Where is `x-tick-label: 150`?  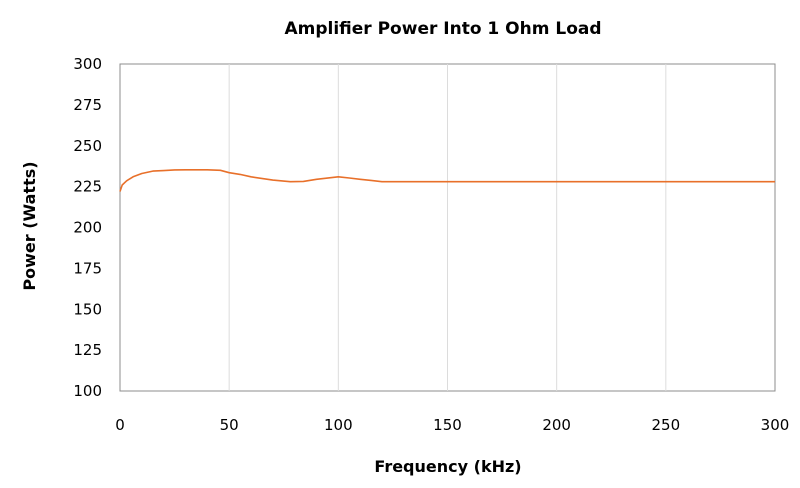 x-tick-label: 150 is located at coordinates (447, 425).